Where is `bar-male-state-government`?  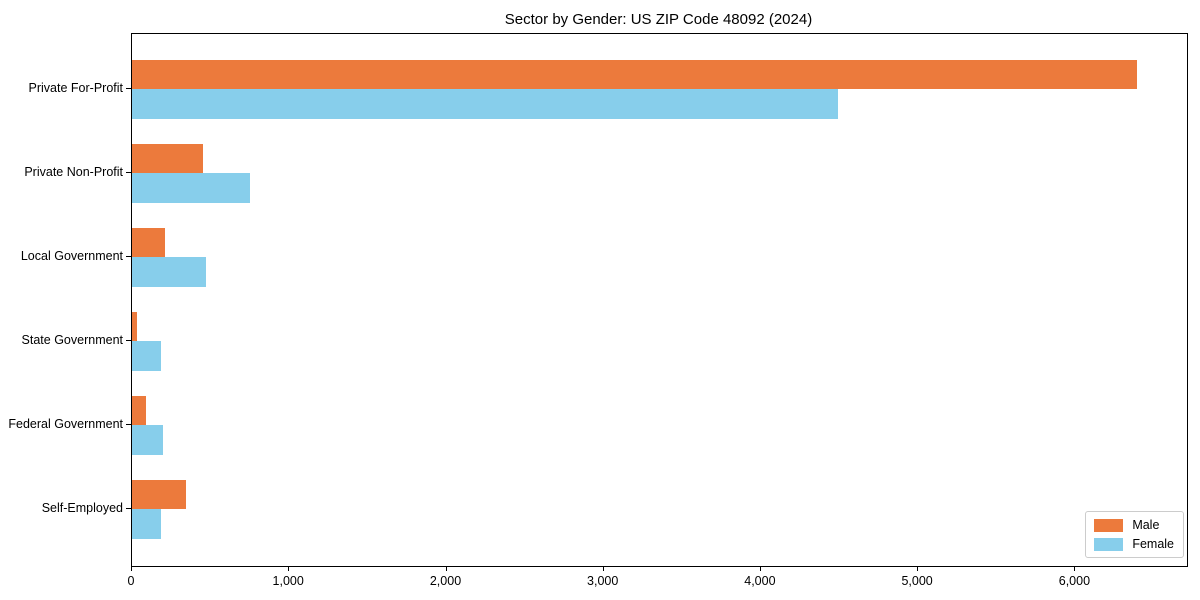
bar-male-state-government is located at coordinates (134, 326).